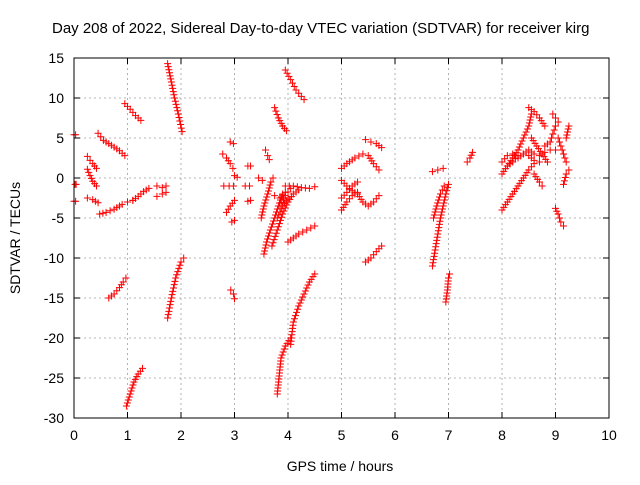 Image resolution: width=640 pixels, height=485 pixels. What do you see at coordinates (54, 338) in the screenshot?
I see `y-tick-label: -20` at bounding box center [54, 338].